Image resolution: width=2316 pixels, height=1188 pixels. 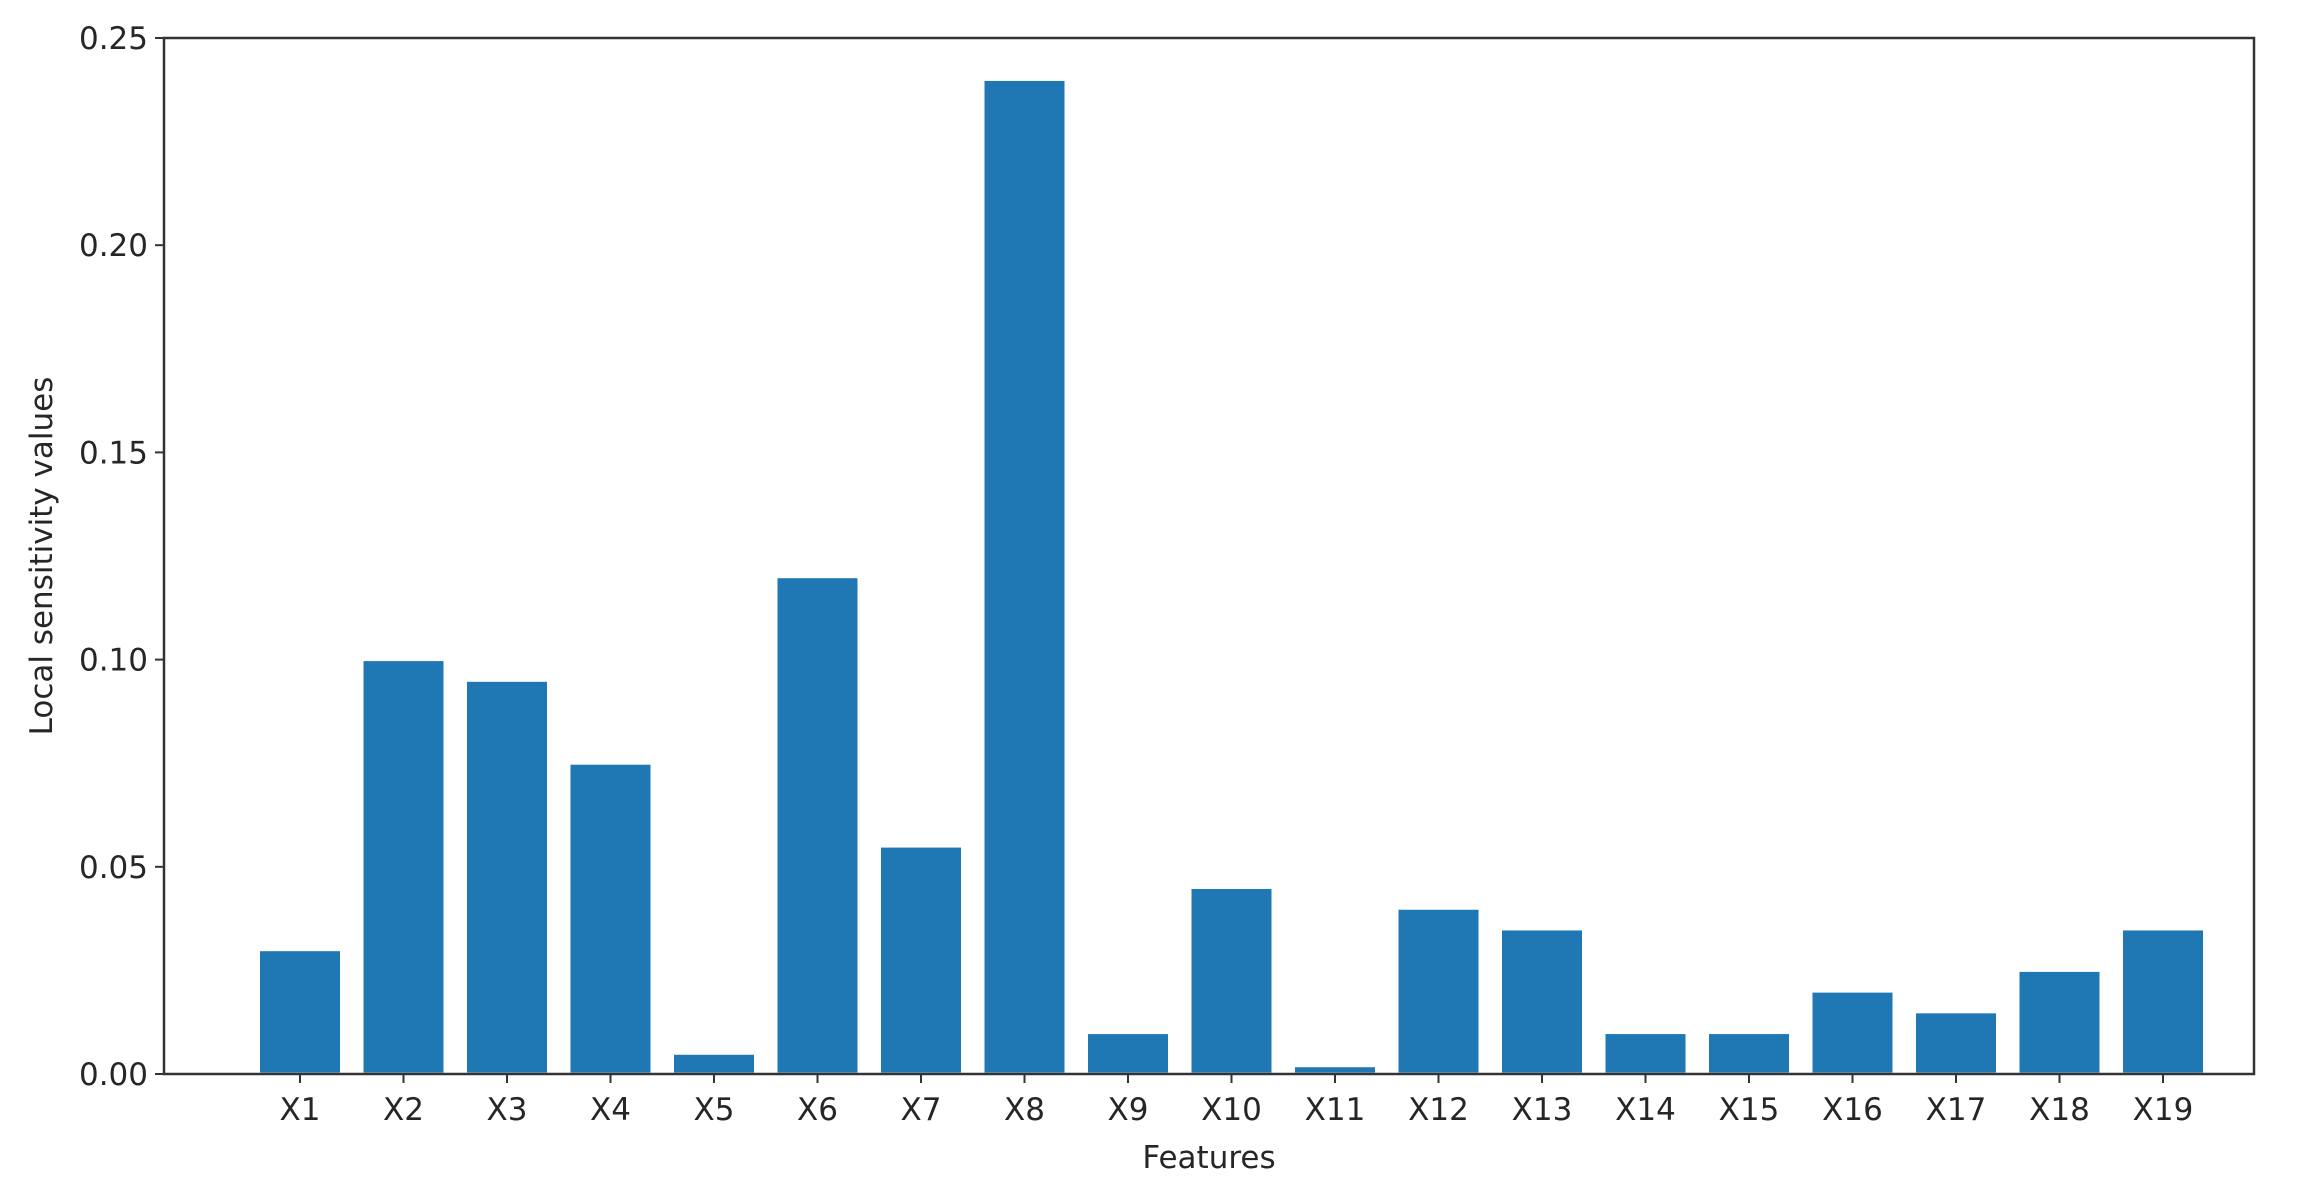 I want to click on bar-x9, so click(x=1128, y=1053).